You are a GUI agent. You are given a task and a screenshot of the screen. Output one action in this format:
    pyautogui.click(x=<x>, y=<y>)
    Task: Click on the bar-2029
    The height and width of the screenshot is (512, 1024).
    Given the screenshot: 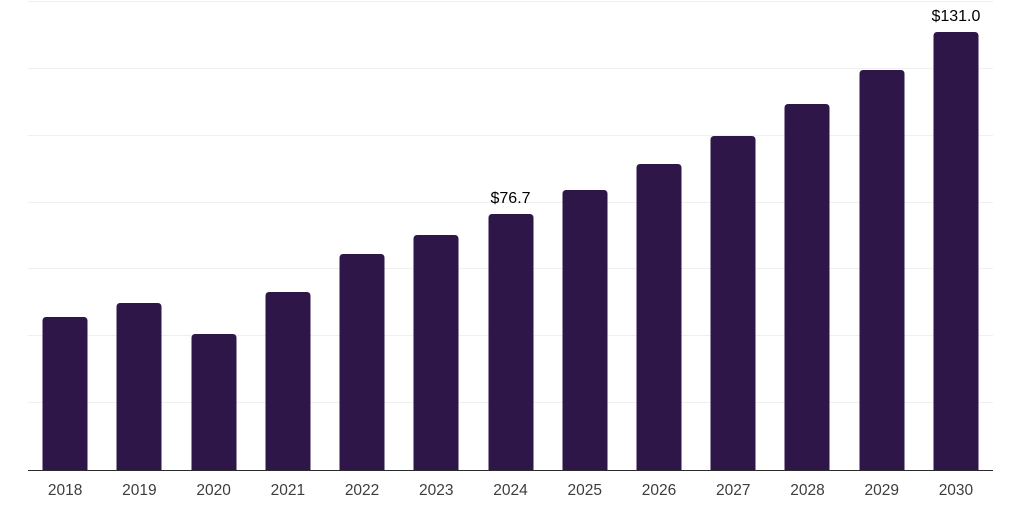 What is the action you would take?
    pyautogui.click(x=882, y=269)
    